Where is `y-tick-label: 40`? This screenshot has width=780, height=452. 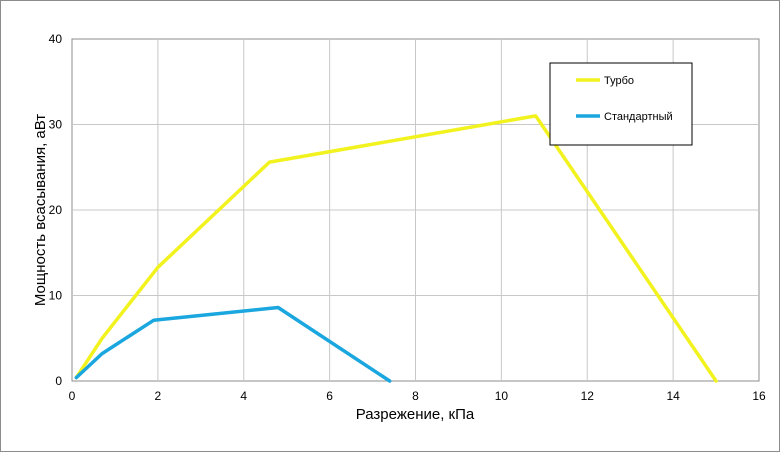
y-tick-label: 40 is located at coordinates (56, 39).